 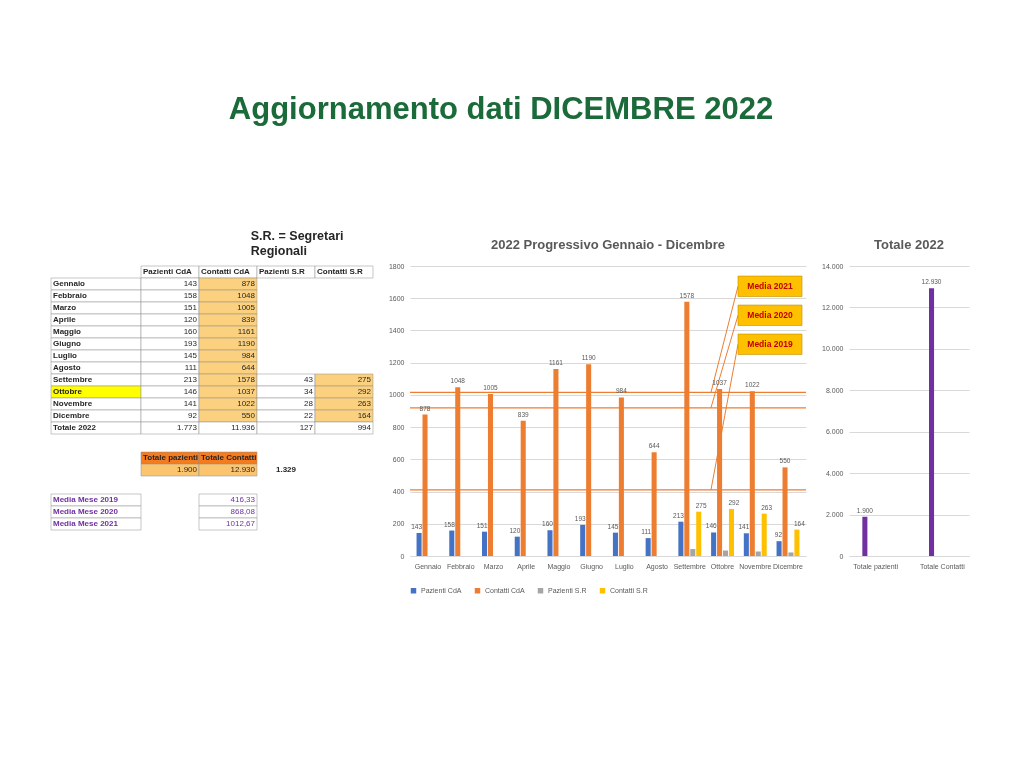 What do you see at coordinates (242, 469) in the screenshot?
I see `text: 12.930` at bounding box center [242, 469].